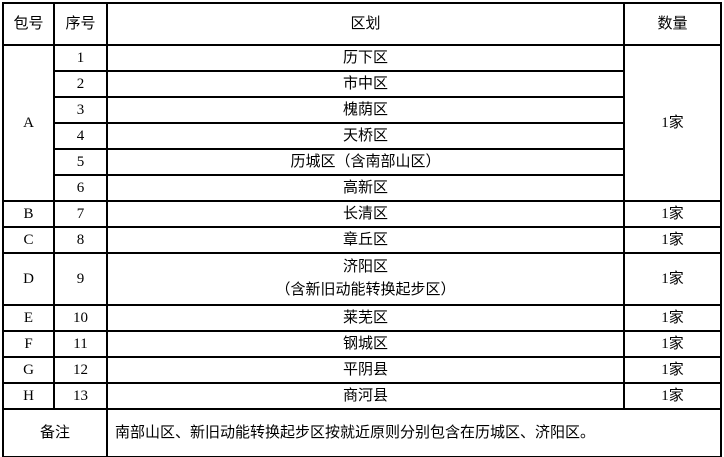 Image resolution: width=724 pixels, height=457 pixels. What do you see at coordinates (28, 24) in the screenshot?
I see `header-package: 包号` at bounding box center [28, 24].